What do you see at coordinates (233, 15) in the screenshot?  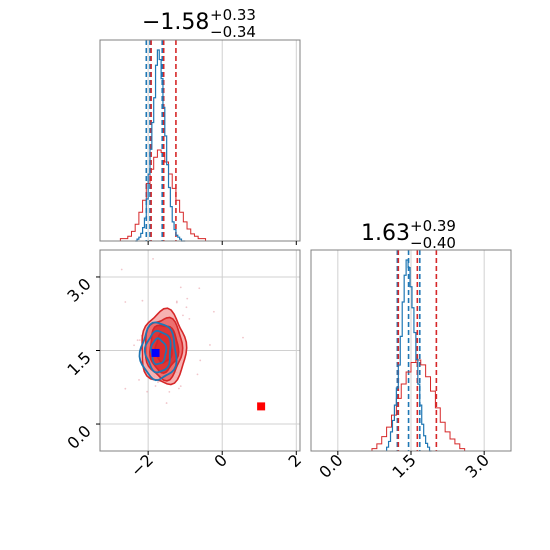 I see `panel-1-title-sup: +0.33` at bounding box center [233, 15].